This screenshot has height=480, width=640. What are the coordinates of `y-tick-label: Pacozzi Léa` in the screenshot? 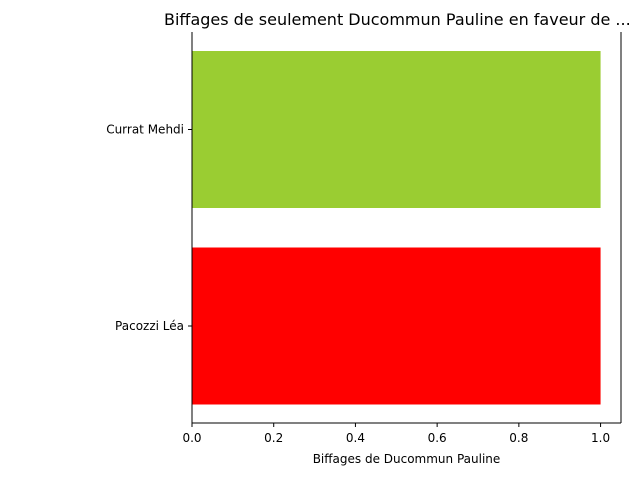 It's located at (149, 326).